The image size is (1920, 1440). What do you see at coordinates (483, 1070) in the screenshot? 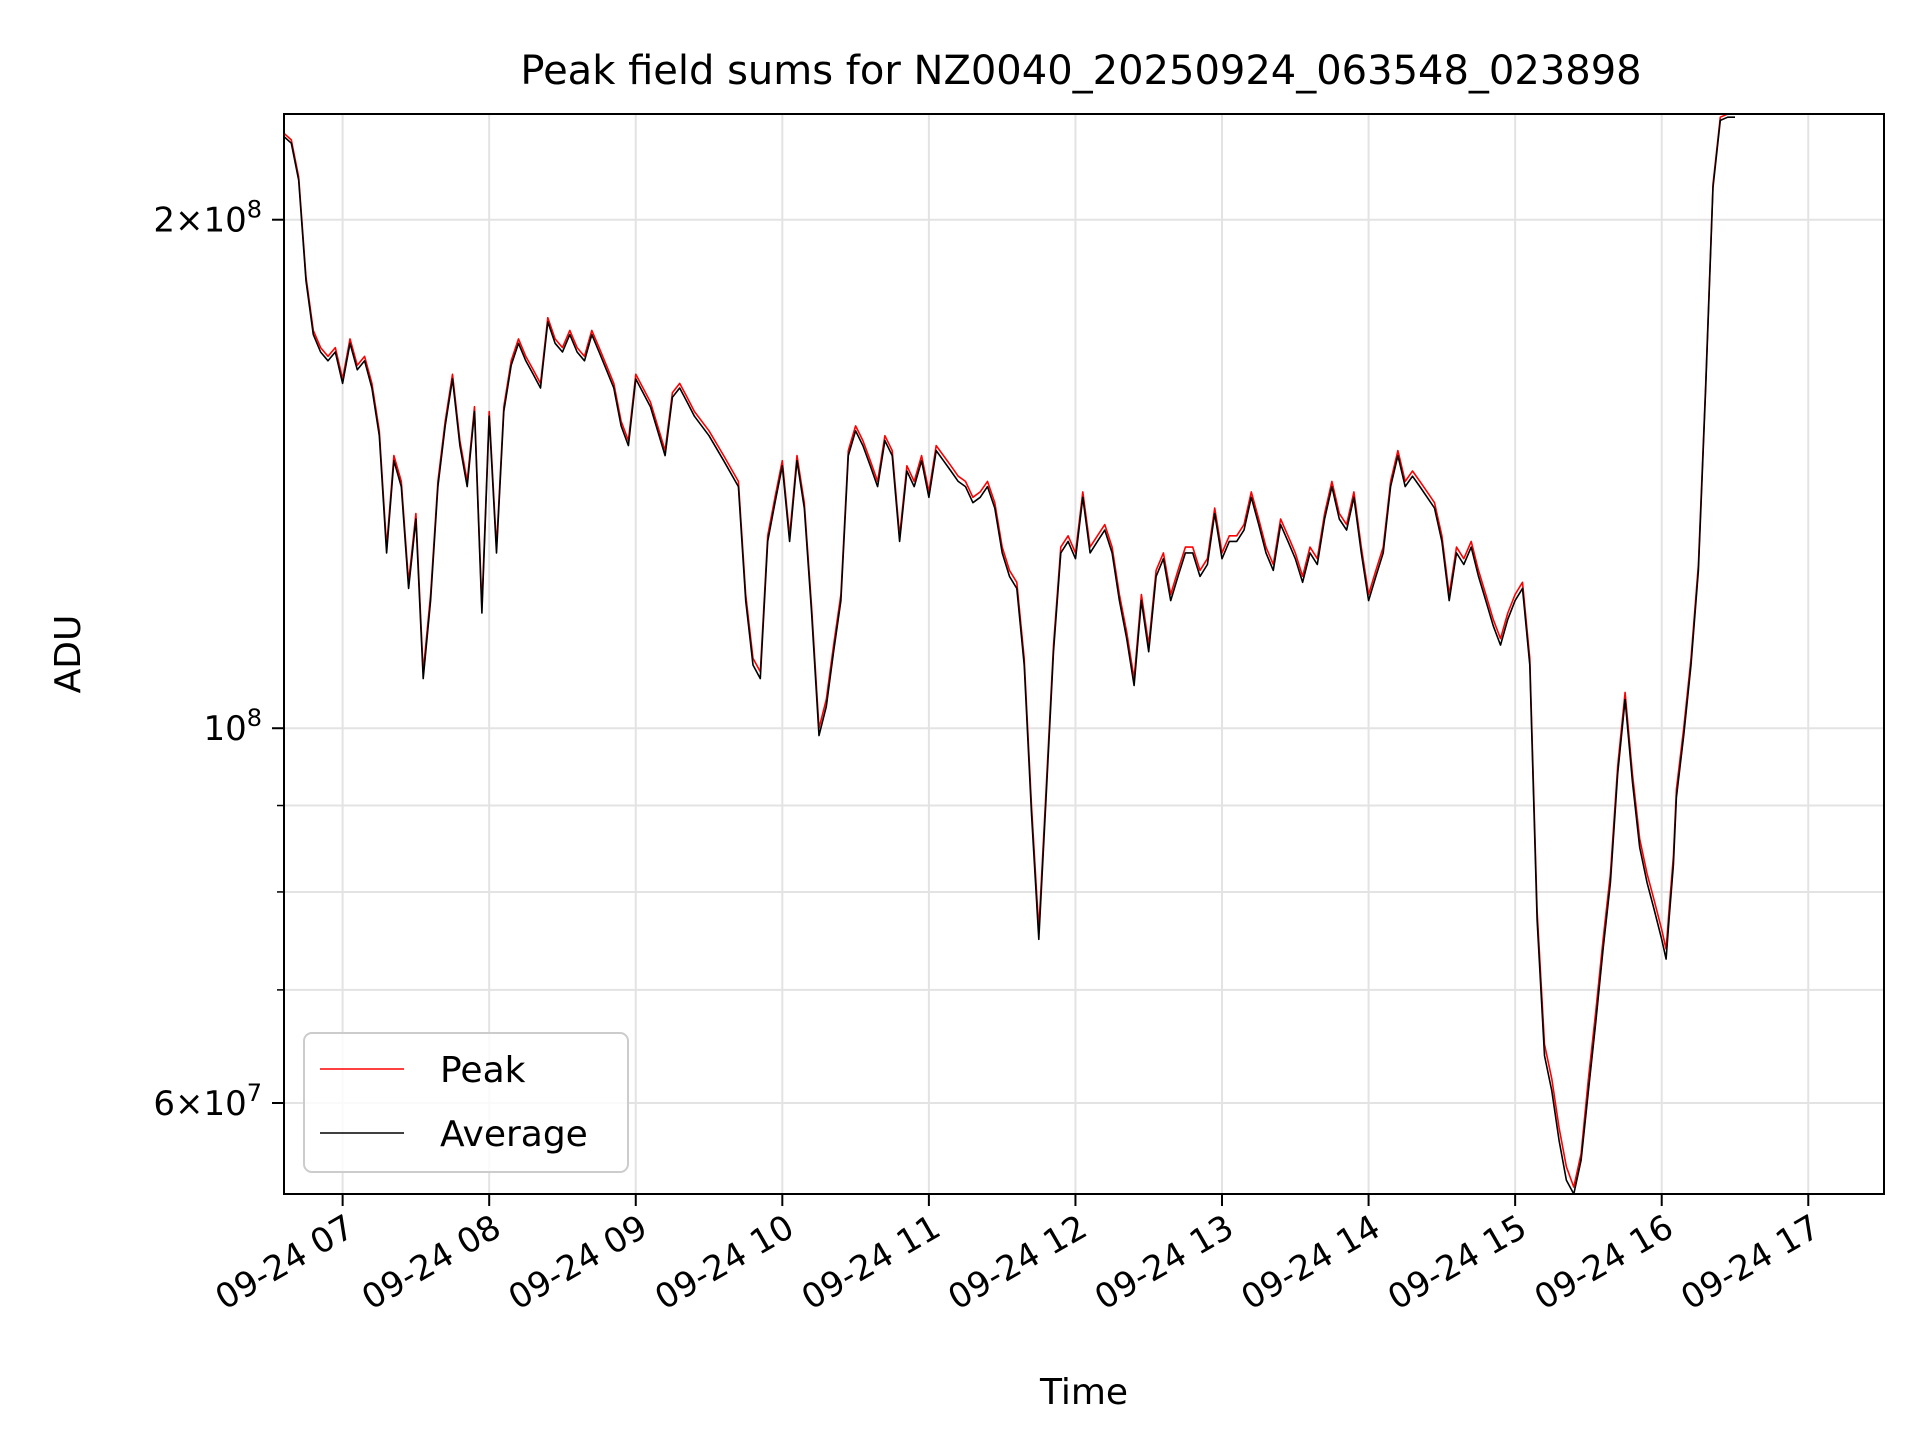
I see `legend-label-peak: Peak` at bounding box center [483, 1070].